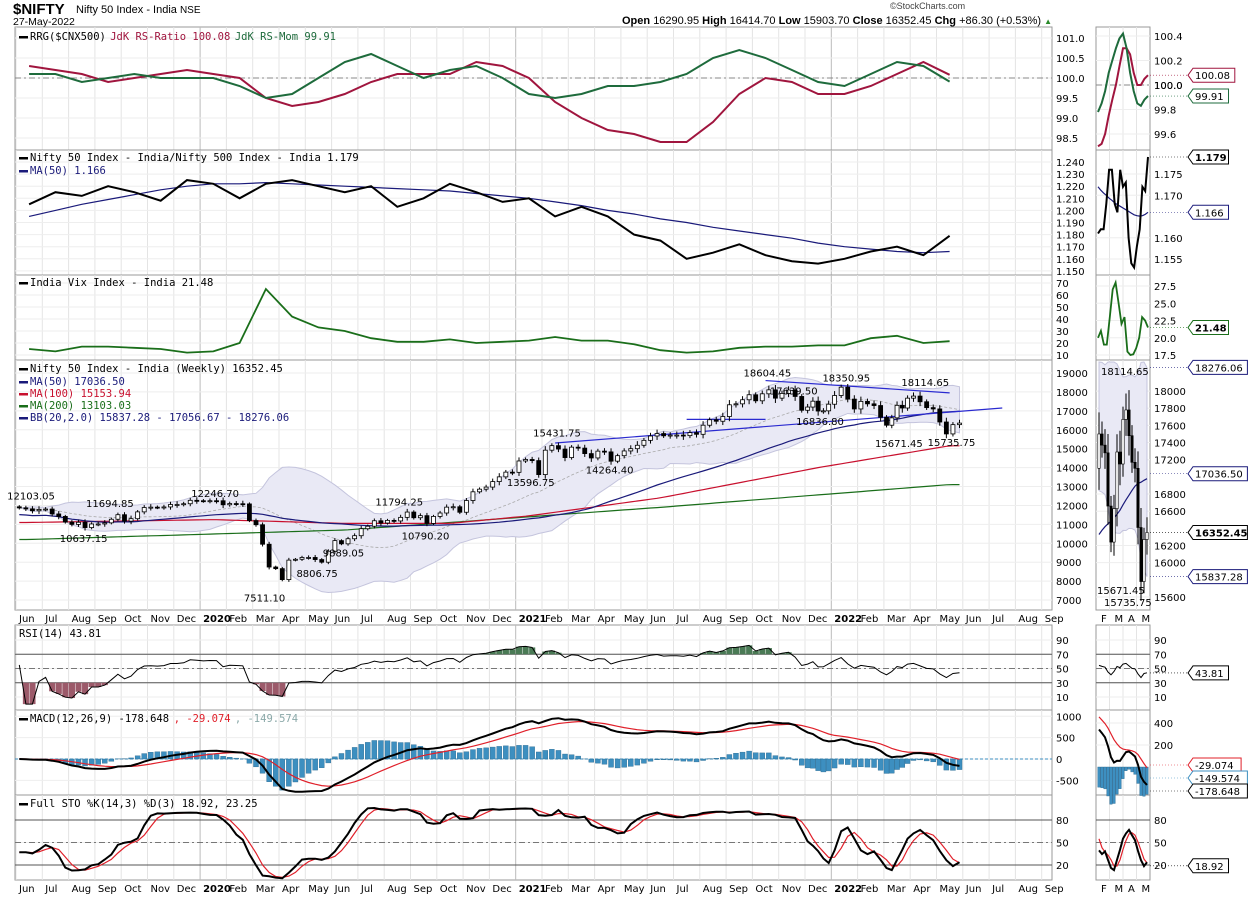  Describe the element at coordinates (489, 468) in the screenshot. I see `ma50-line` at that location.